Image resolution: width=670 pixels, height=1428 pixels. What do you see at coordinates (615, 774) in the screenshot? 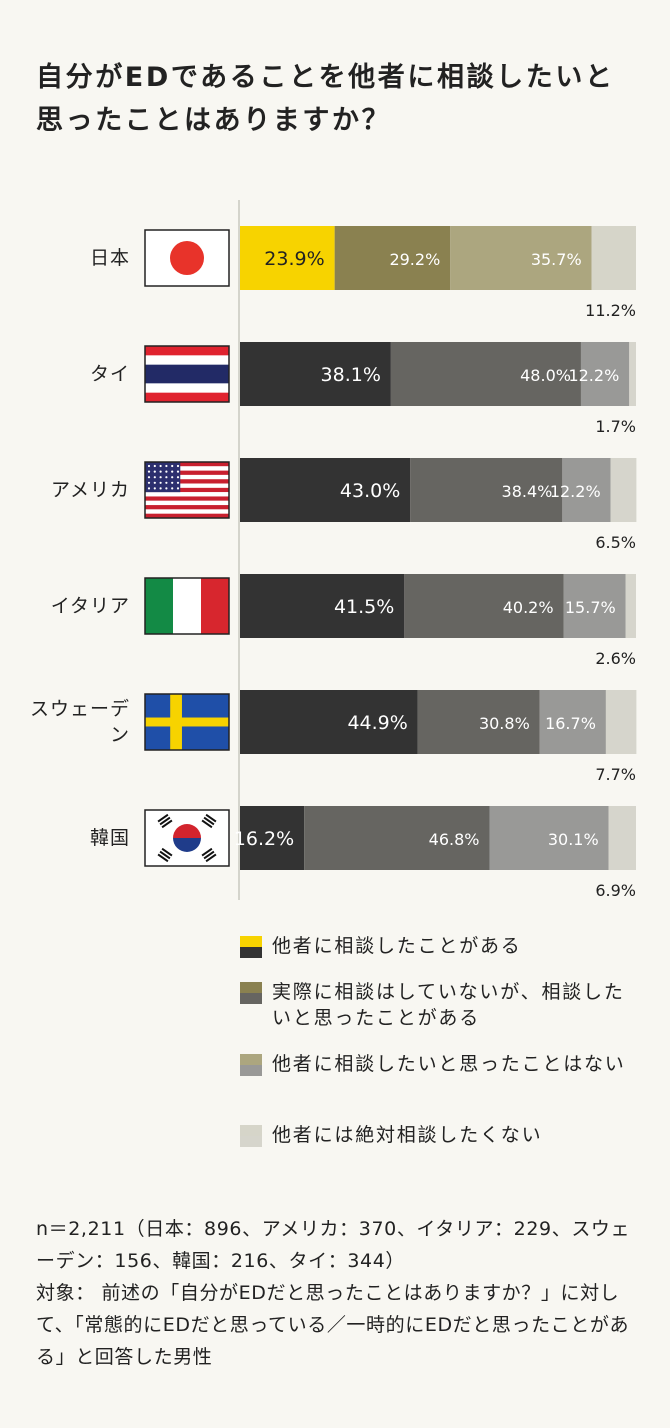
I see `value-label: 7.7%` at bounding box center [615, 774].